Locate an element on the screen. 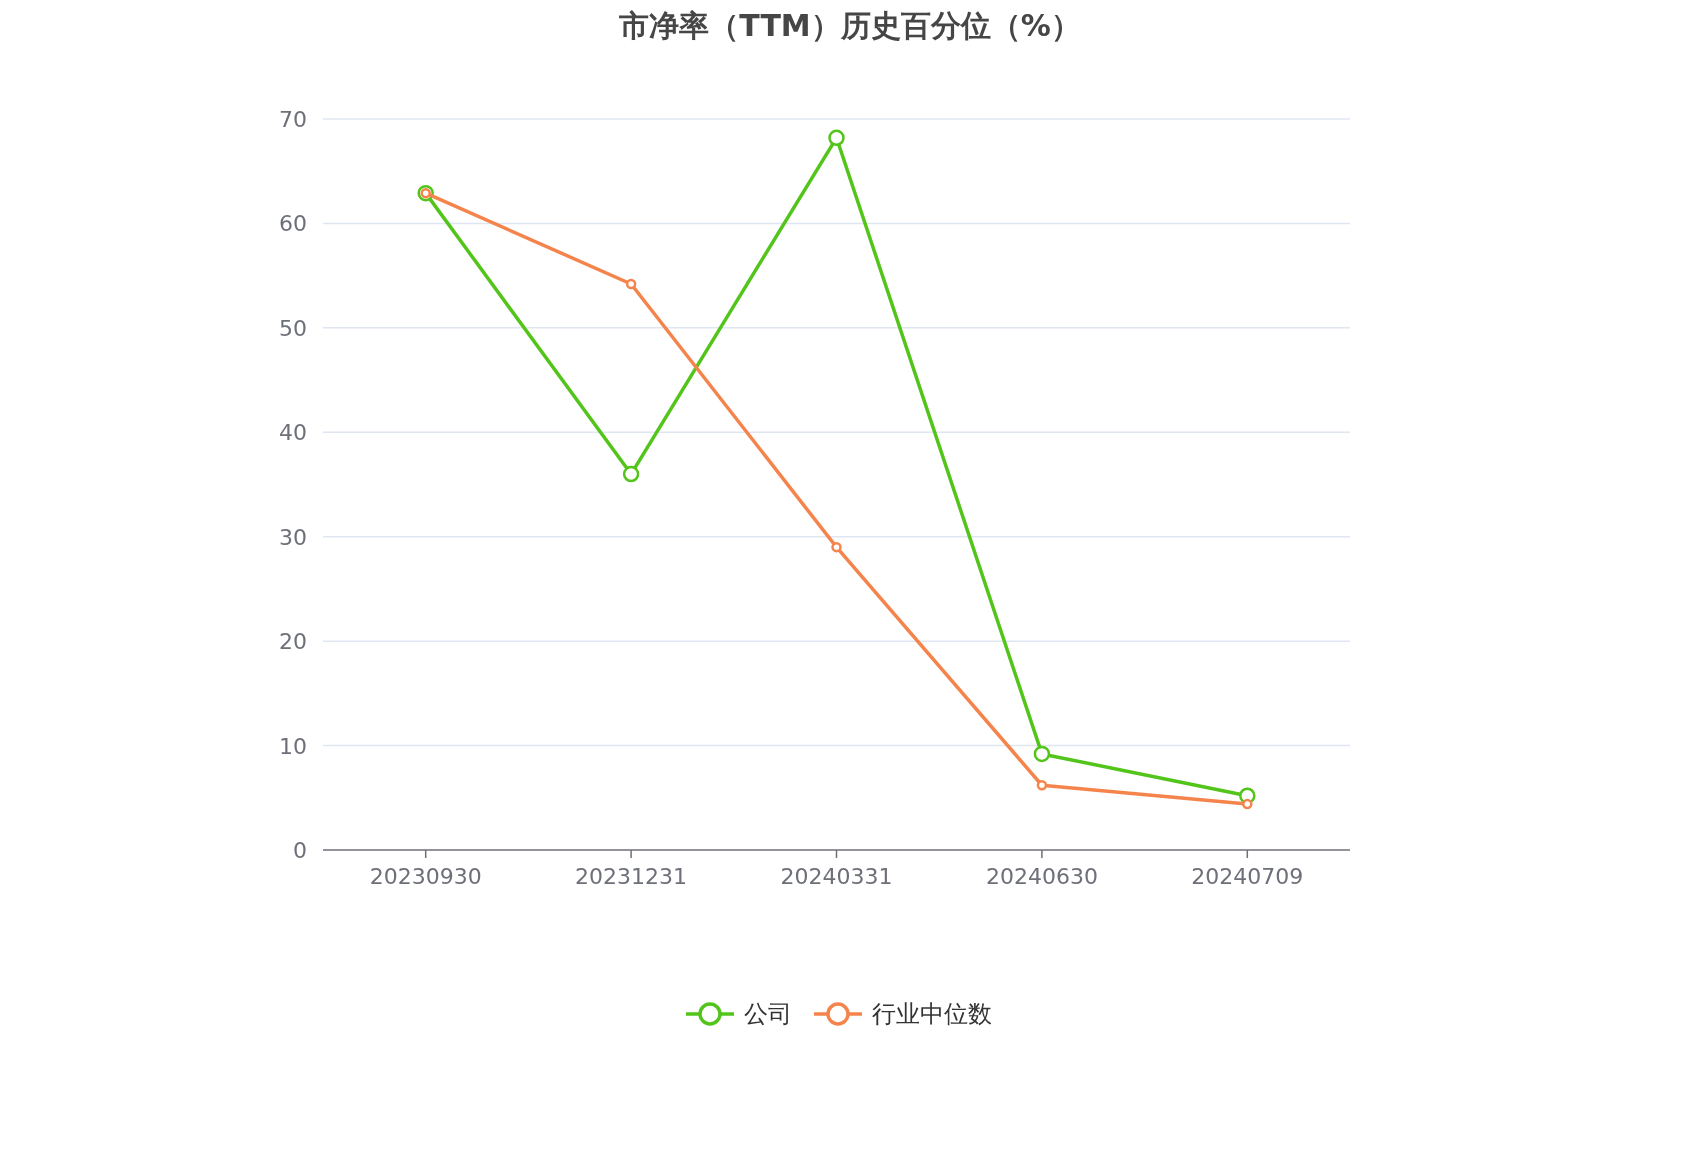  y-tick-label: 20 is located at coordinates (293, 642).